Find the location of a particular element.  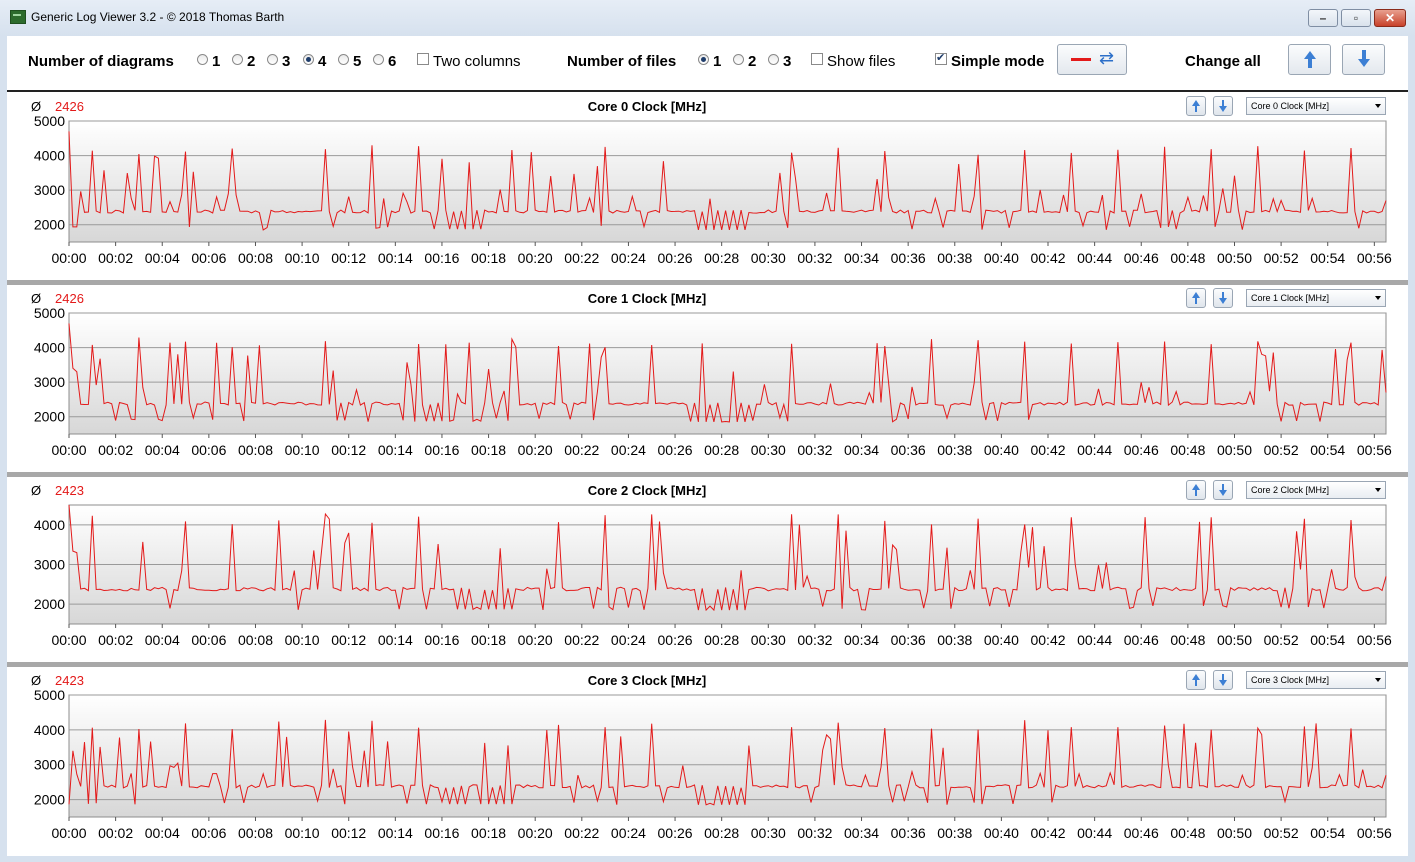

average-value: 2426 is located at coordinates (69, 106).